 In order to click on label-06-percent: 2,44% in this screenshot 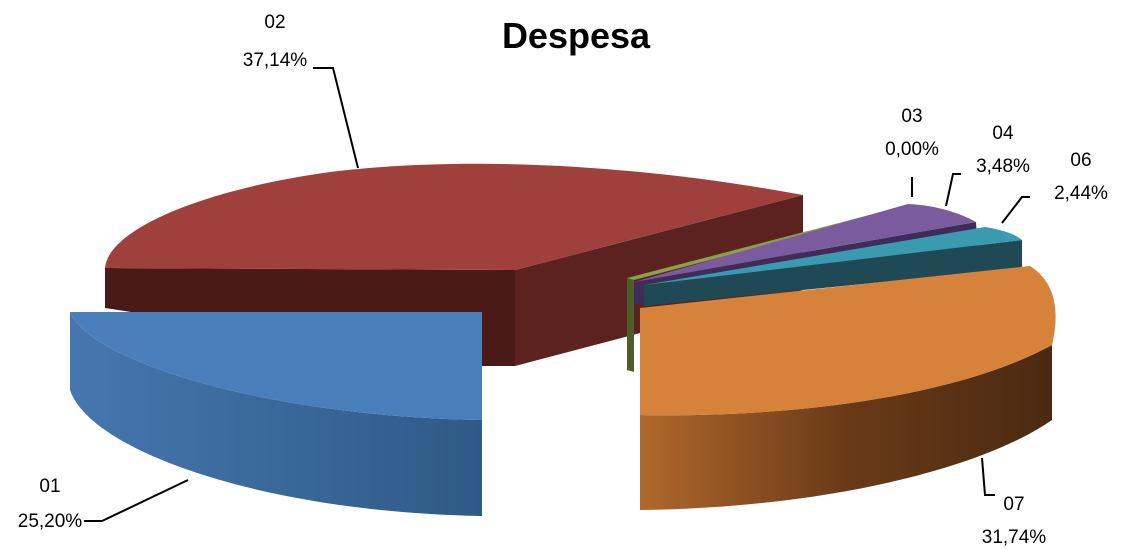, I will do `click(1081, 193)`.